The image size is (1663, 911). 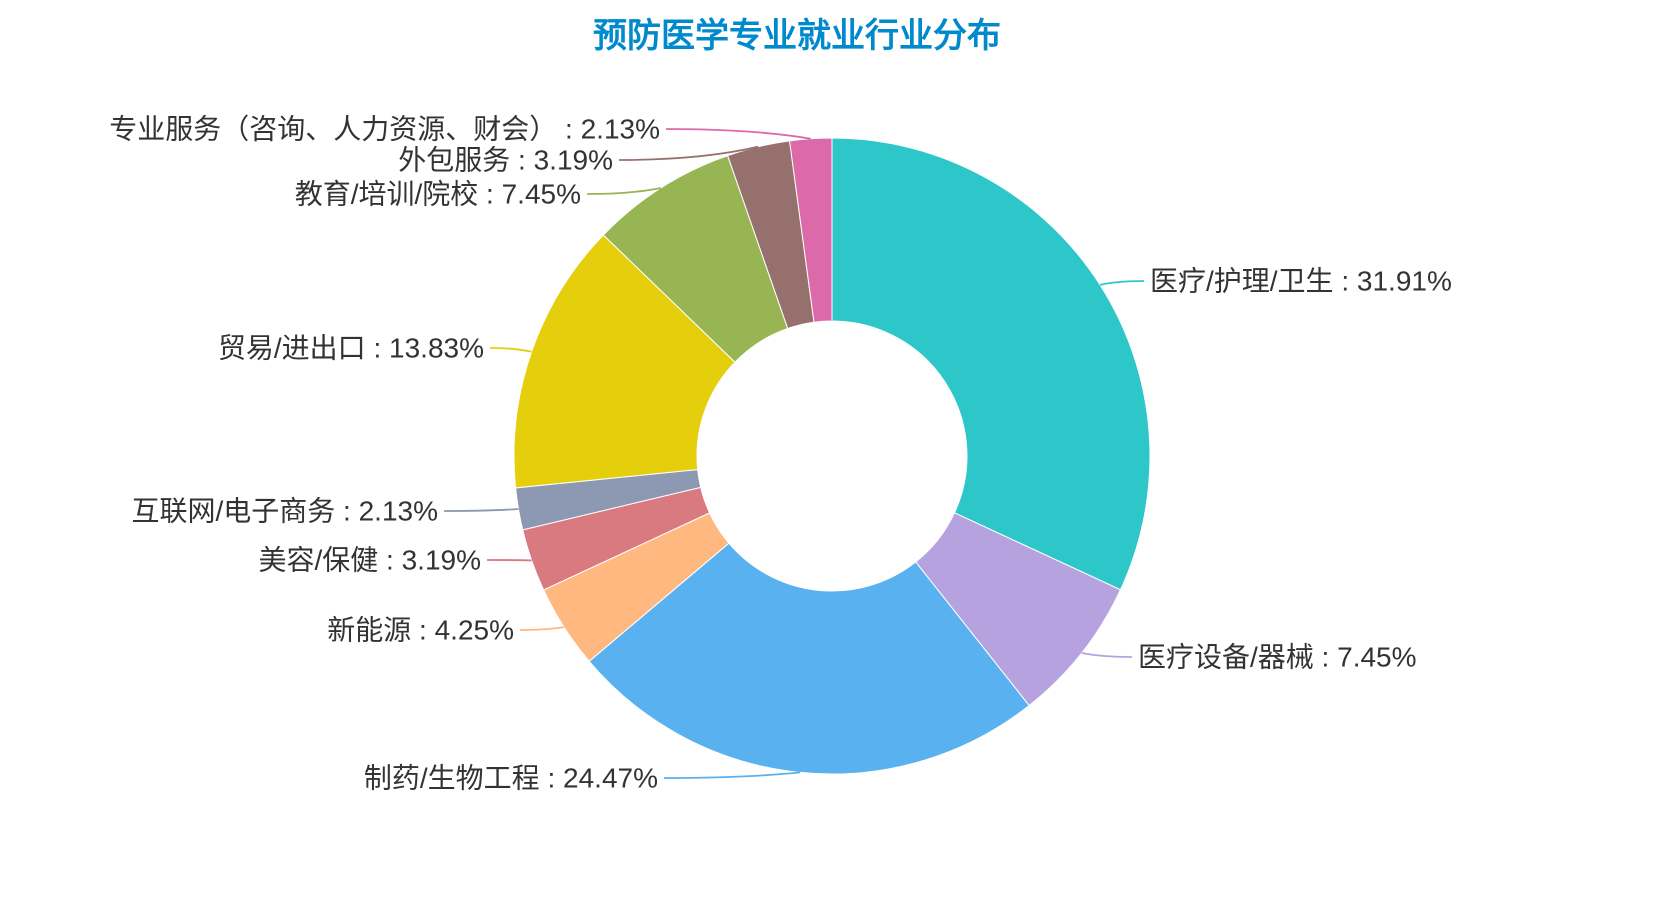 What do you see at coordinates (351, 348) in the screenshot?
I see `slice-label-7: 贸易/进出口 : 13.83%` at bounding box center [351, 348].